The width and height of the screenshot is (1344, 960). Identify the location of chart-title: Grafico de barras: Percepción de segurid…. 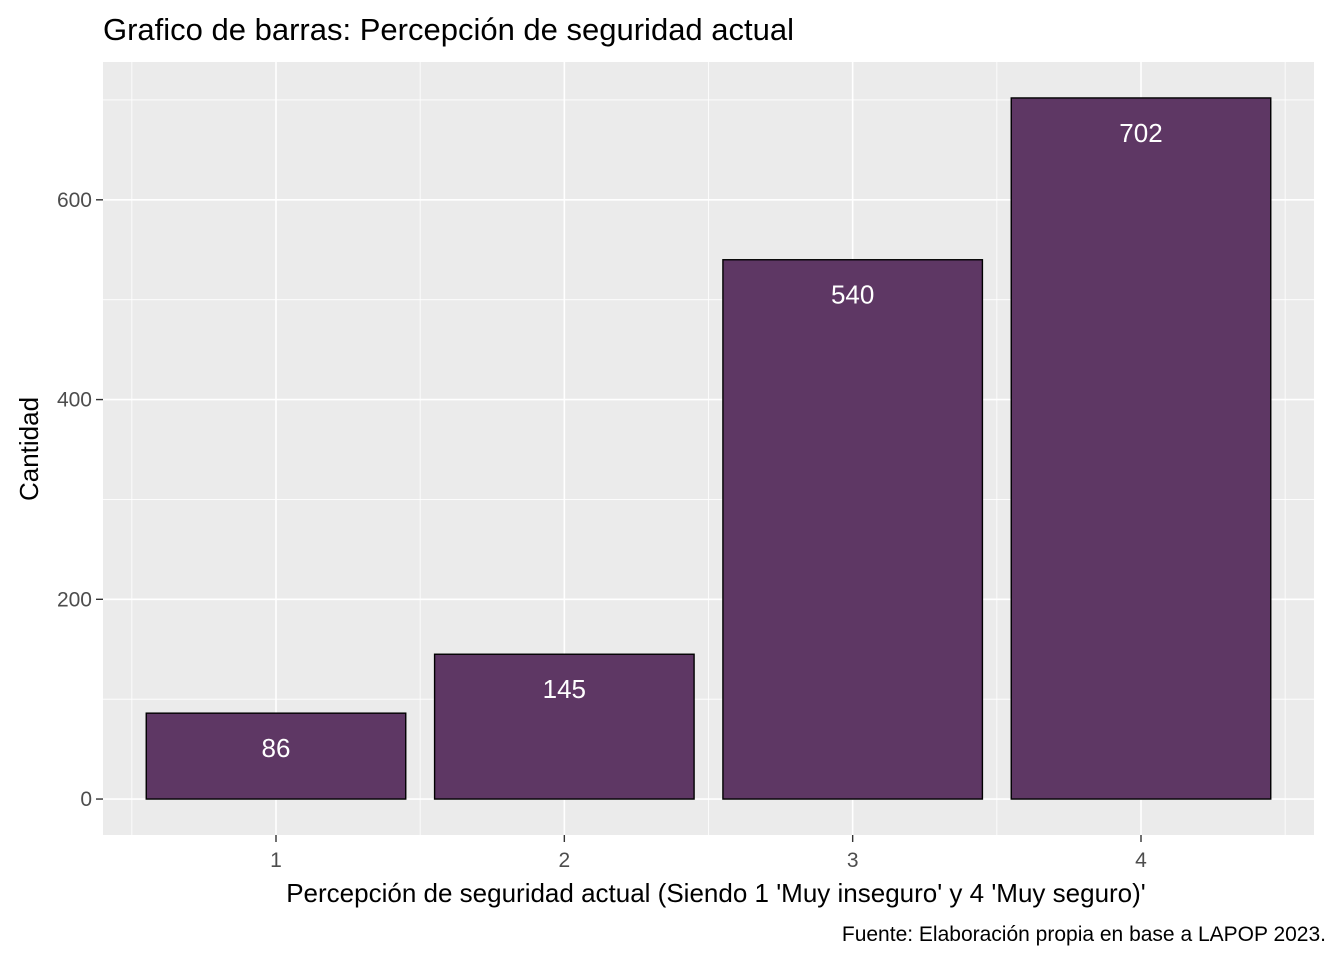
(448, 29).